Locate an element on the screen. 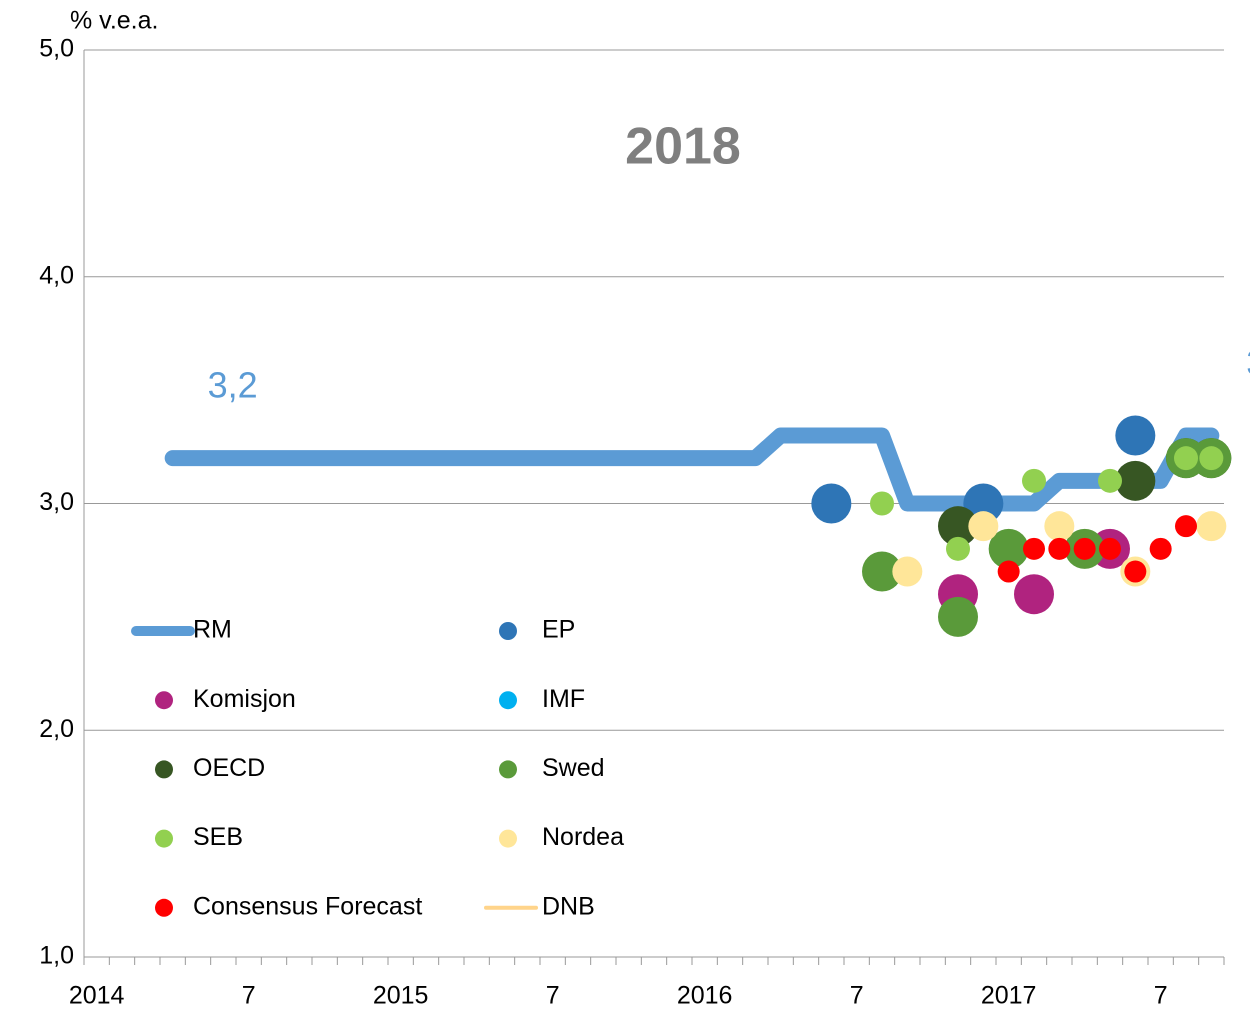  x-tick-label: 2014 is located at coordinates (97, 996).